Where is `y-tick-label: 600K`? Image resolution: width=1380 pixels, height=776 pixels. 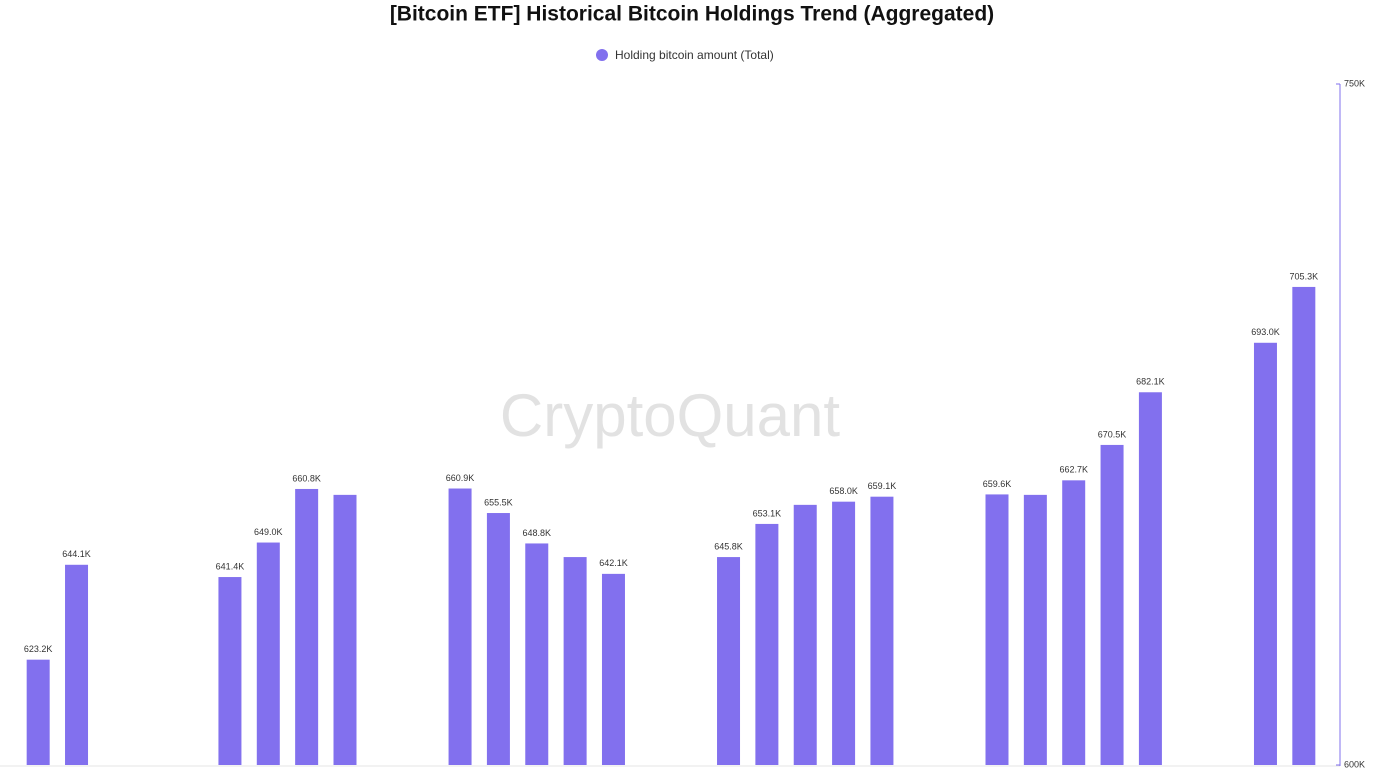 y-tick-label: 600K is located at coordinates (1354, 764).